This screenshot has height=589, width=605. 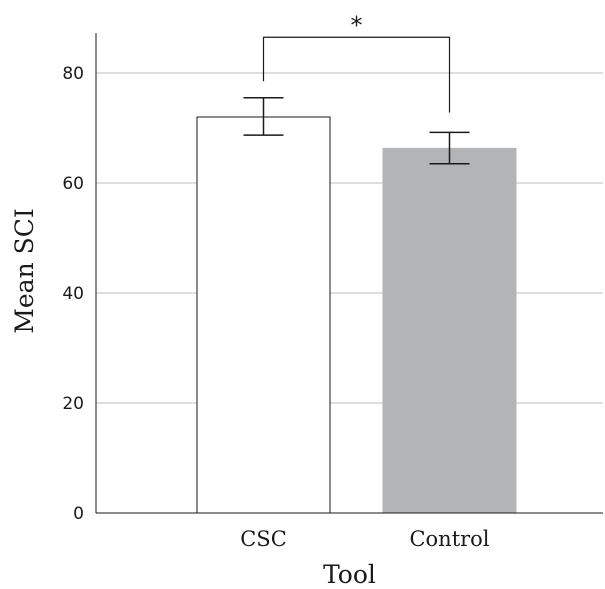 I want to click on x-tick-label-csc: CSC, so click(x=263, y=539).